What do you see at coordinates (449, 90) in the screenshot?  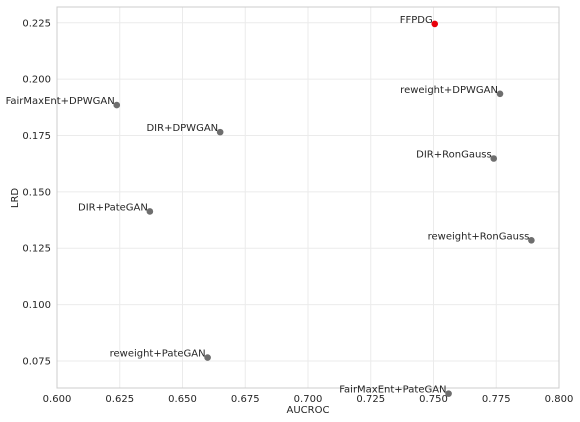 I see `point-label: reweight+DPWGAN` at bounding box center [449, 90].